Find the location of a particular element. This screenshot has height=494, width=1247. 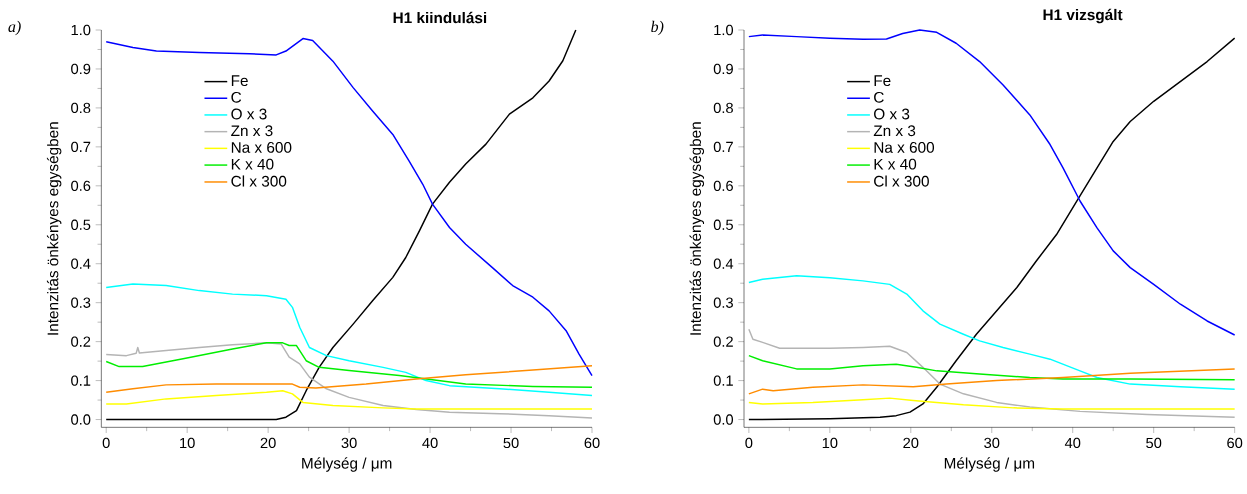

chart-title: H1 vizsgált is located at coordinates (1083, 16).